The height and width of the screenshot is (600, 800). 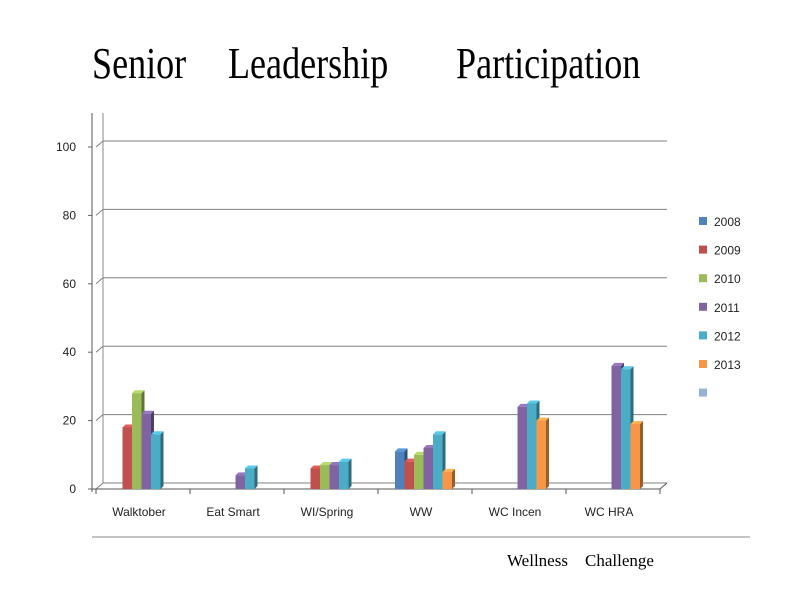 What do you see at coordinates (70, 284) in the screenshot?
I see `y-tick-label: 60` at bounding box center [70, 284].